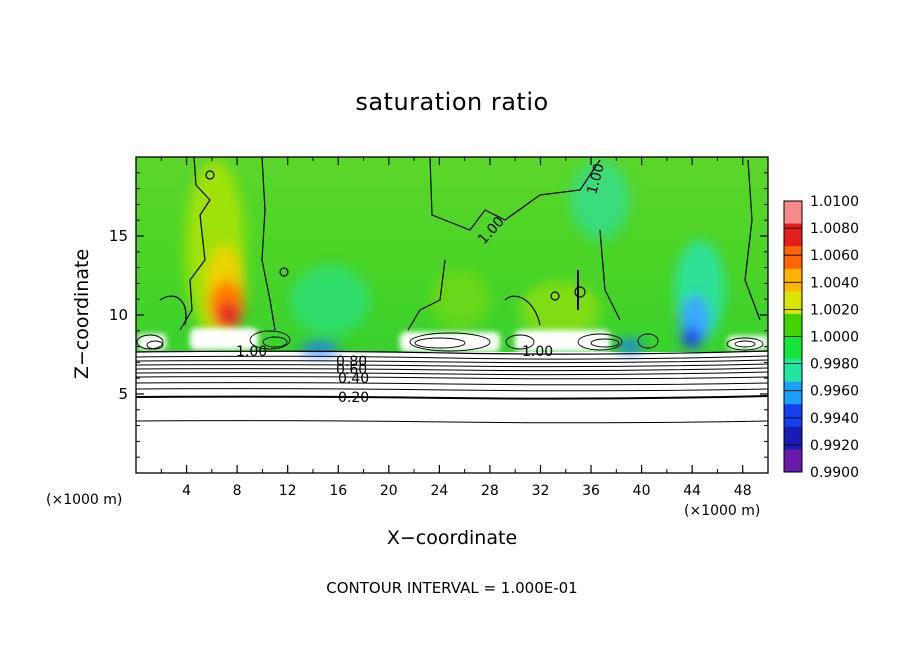 The width and height of the screenshot is (904, 654). Describe the element at coordinates (610, 275) in the screenshot. I see `contour-1-00-east` at that location.